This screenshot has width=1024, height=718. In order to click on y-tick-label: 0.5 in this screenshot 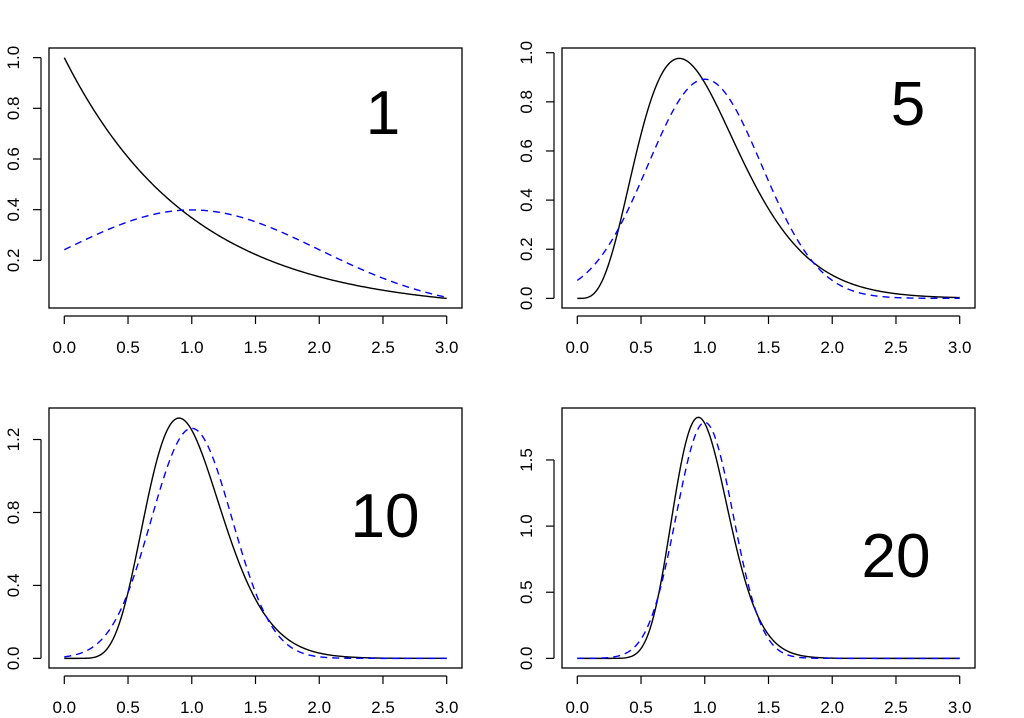, I will do `click(526, 592)`.